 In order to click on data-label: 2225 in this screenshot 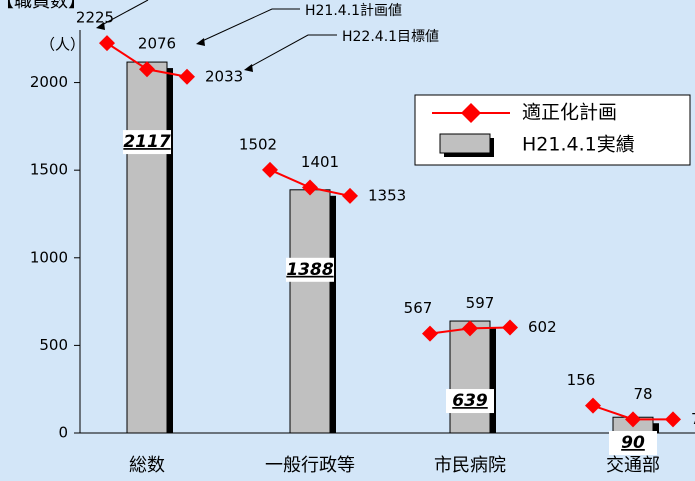, I will do `click(95, 18)`.